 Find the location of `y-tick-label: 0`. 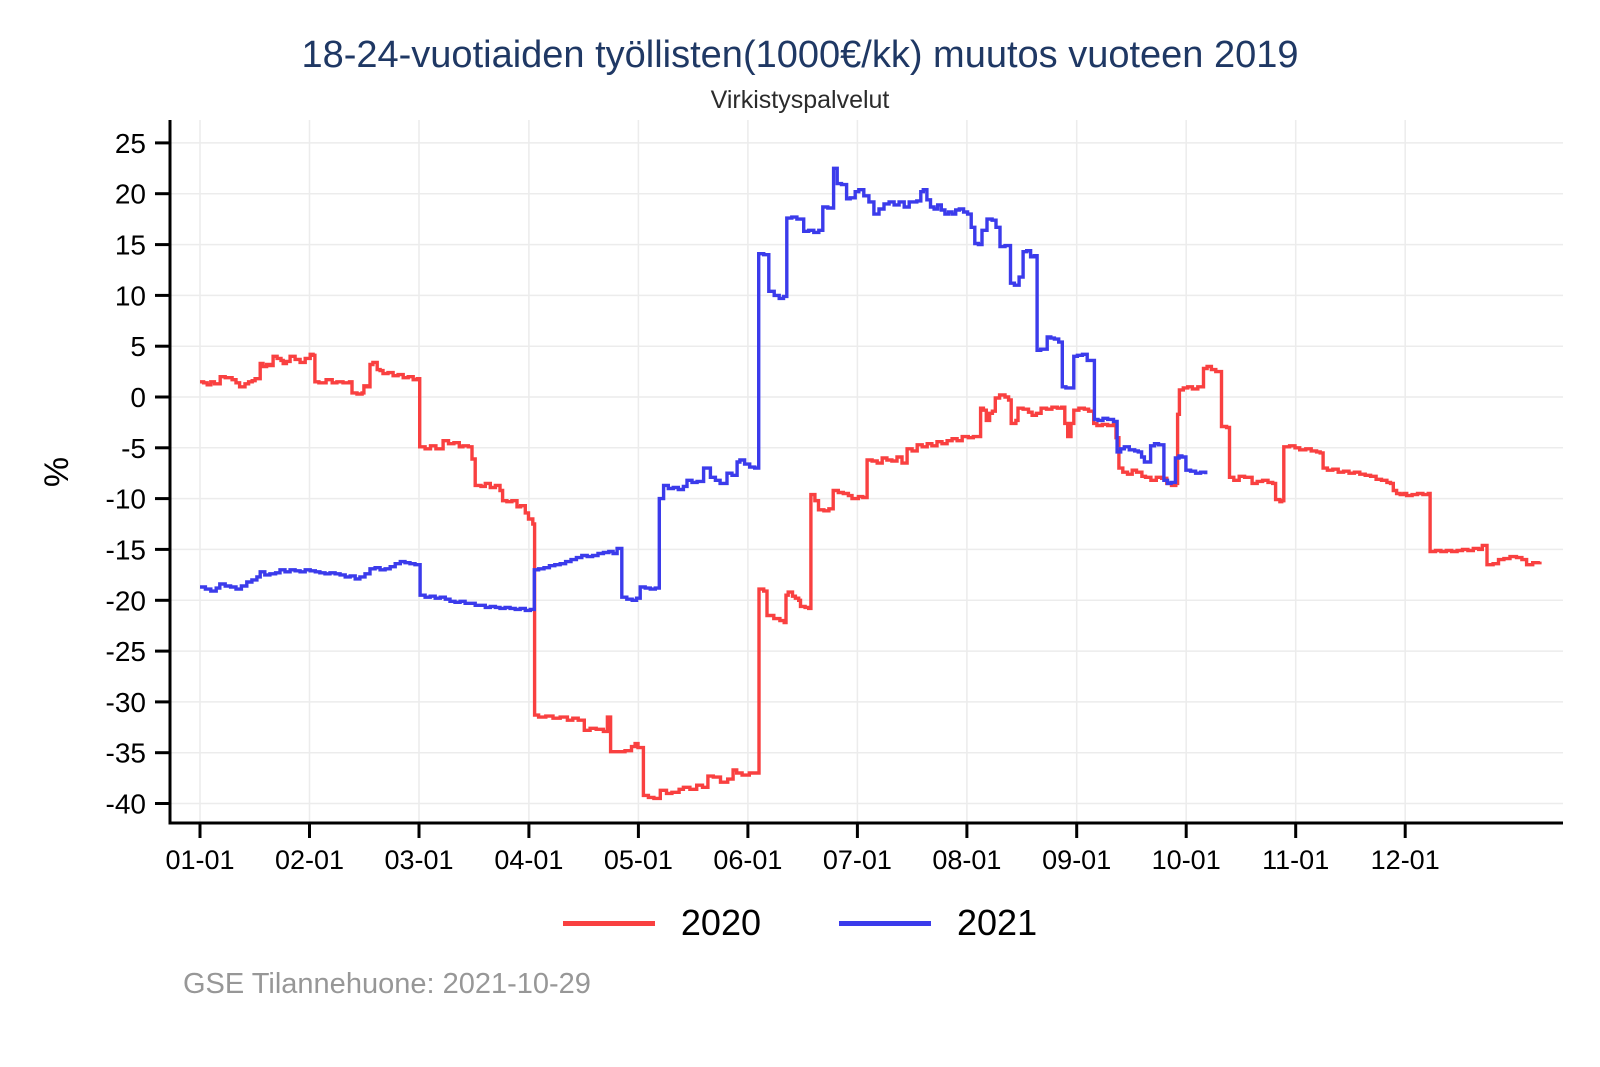

y-tick-label: 0 is located at coordinates (138, 397).